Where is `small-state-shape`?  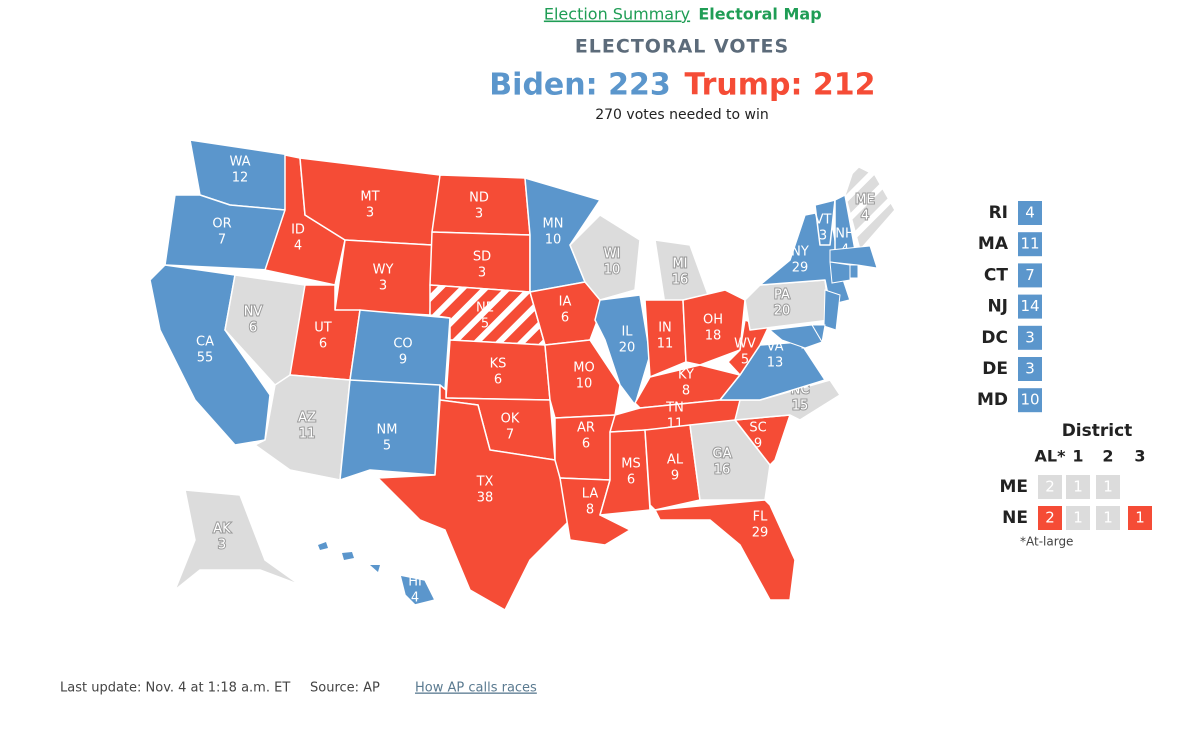 small-state-shape is located at coordinates (853, 257).